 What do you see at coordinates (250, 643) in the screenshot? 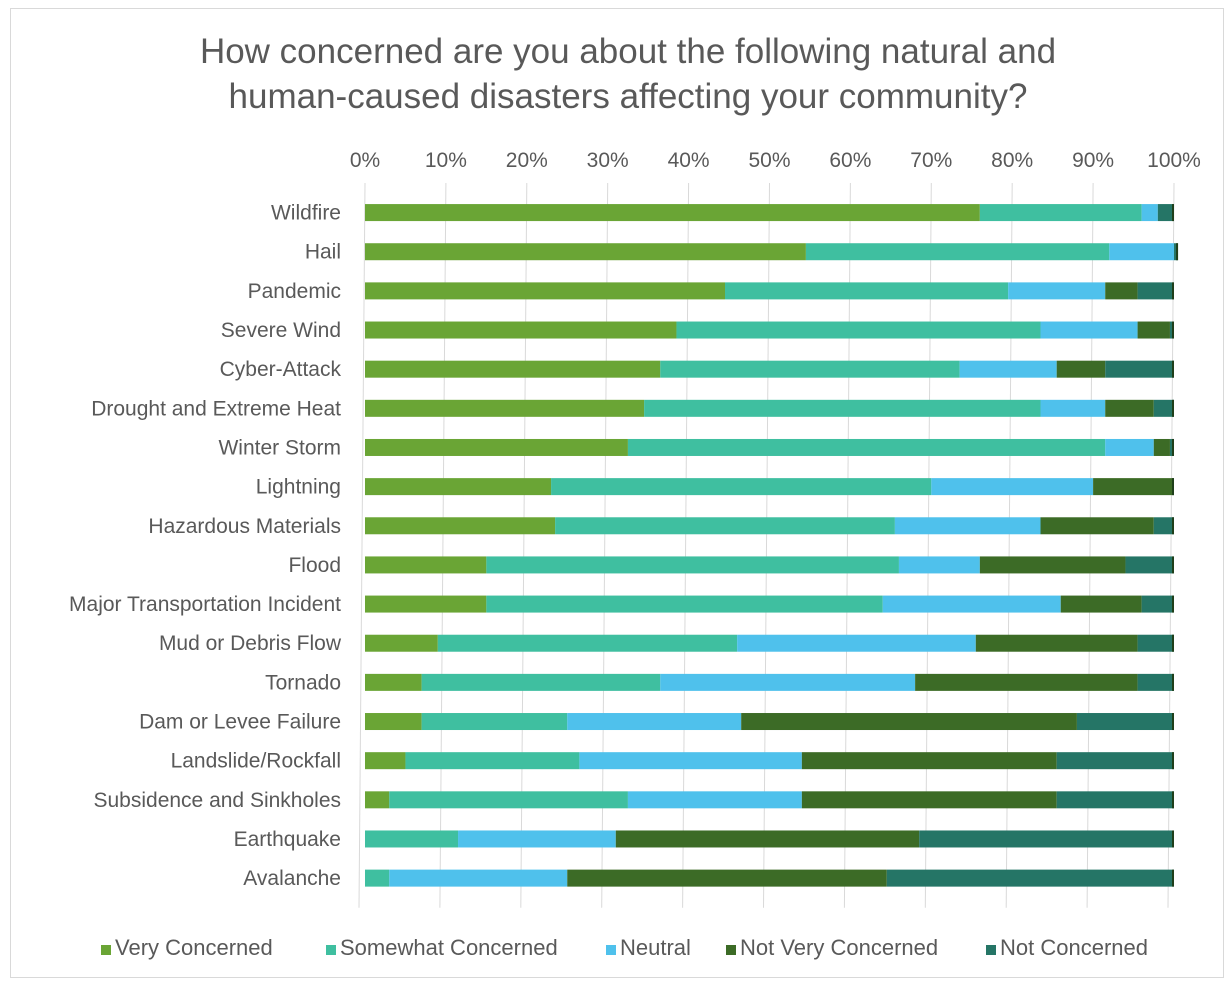
I see `category-label: Mud or Debris Flow` at bounding box center [250, 643].